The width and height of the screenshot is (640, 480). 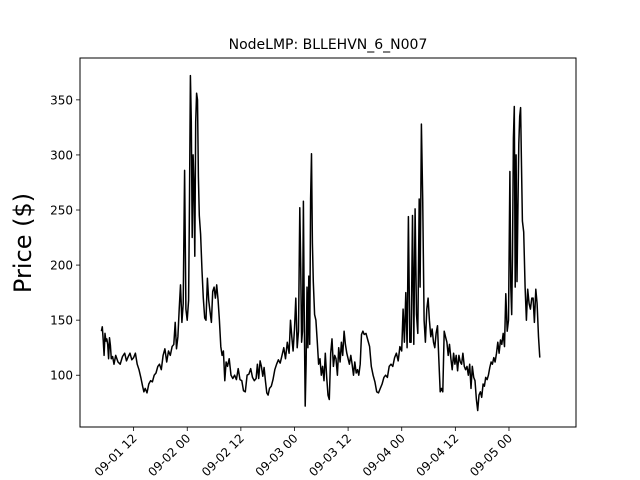 What do you see at coordinates (61, 266) in the screenshot?
I see `y-tick-label: 200` at bounding box center [61, 266].